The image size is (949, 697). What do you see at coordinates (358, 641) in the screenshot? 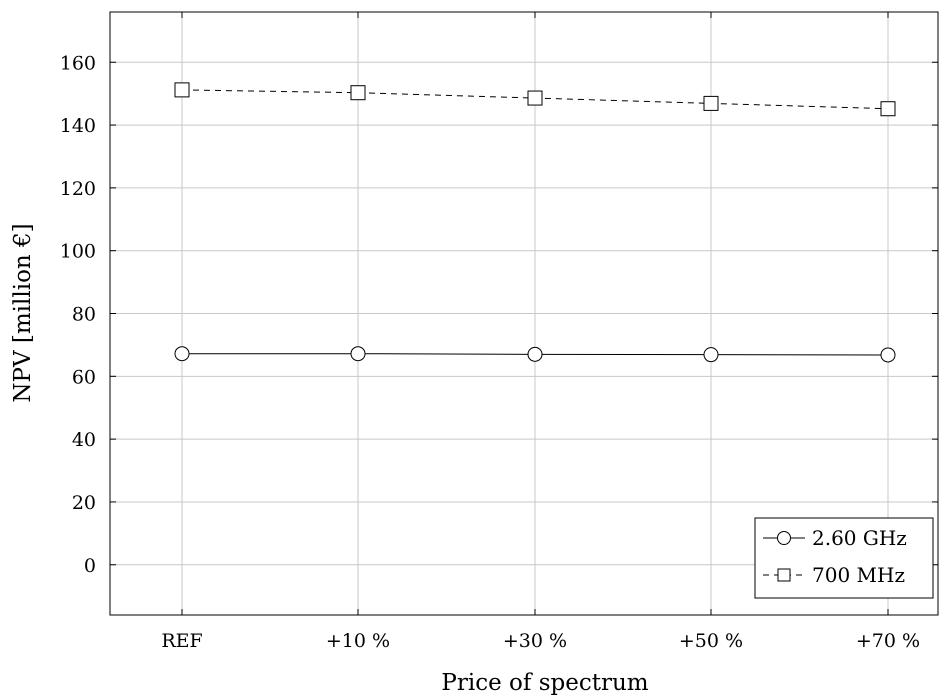
I see `x-tick-label: +10 %` at bounding box center [358, 641].